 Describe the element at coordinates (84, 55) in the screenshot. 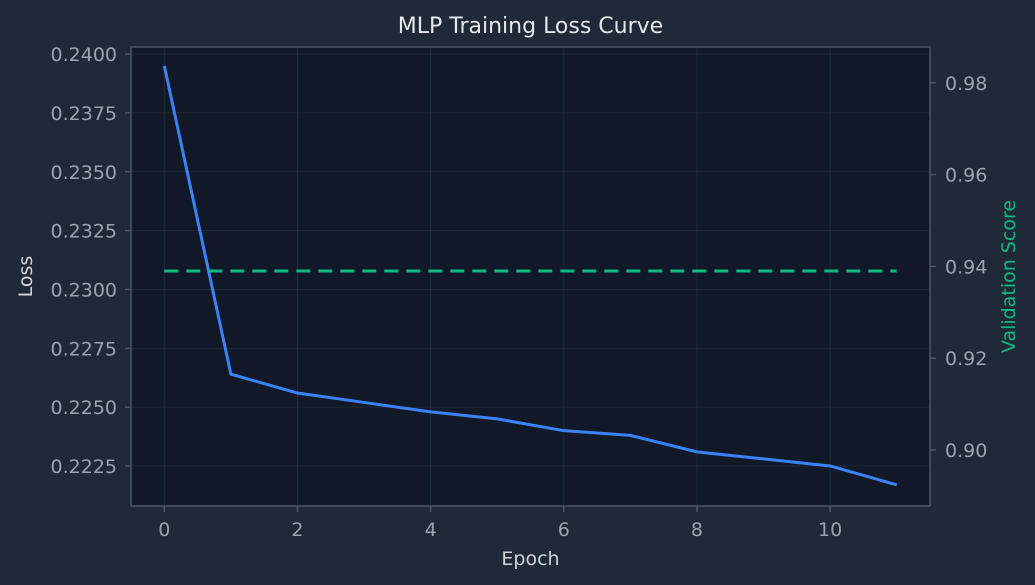

I see `y-tick-label: 0.2400` at that location.